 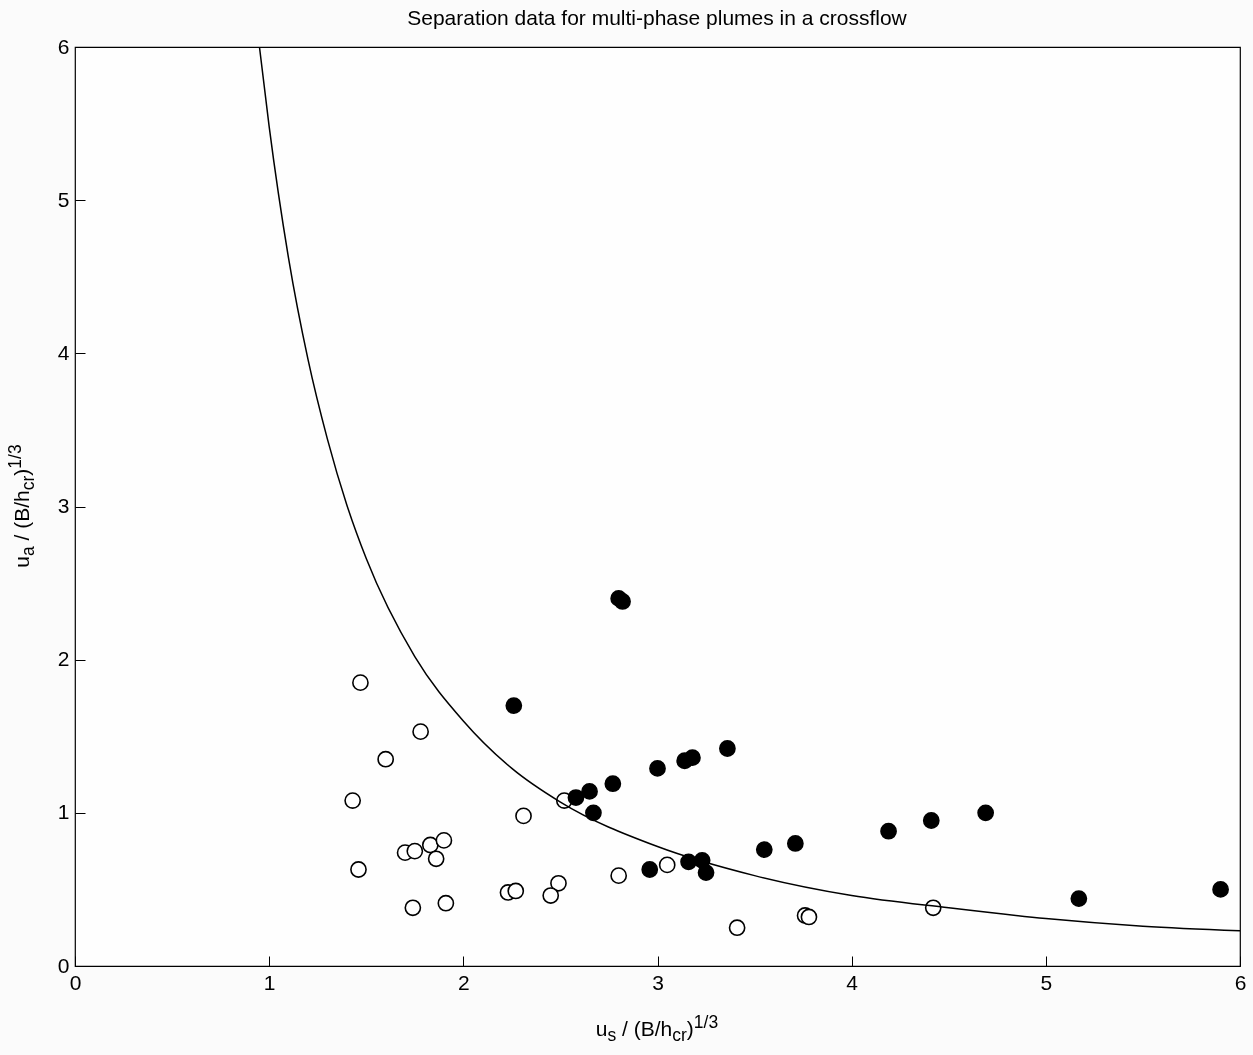 What do you see at coordinates (1240, 982) in the screenshot?
I see `x-tick-label: 6` at bounding box center [1240, 982].